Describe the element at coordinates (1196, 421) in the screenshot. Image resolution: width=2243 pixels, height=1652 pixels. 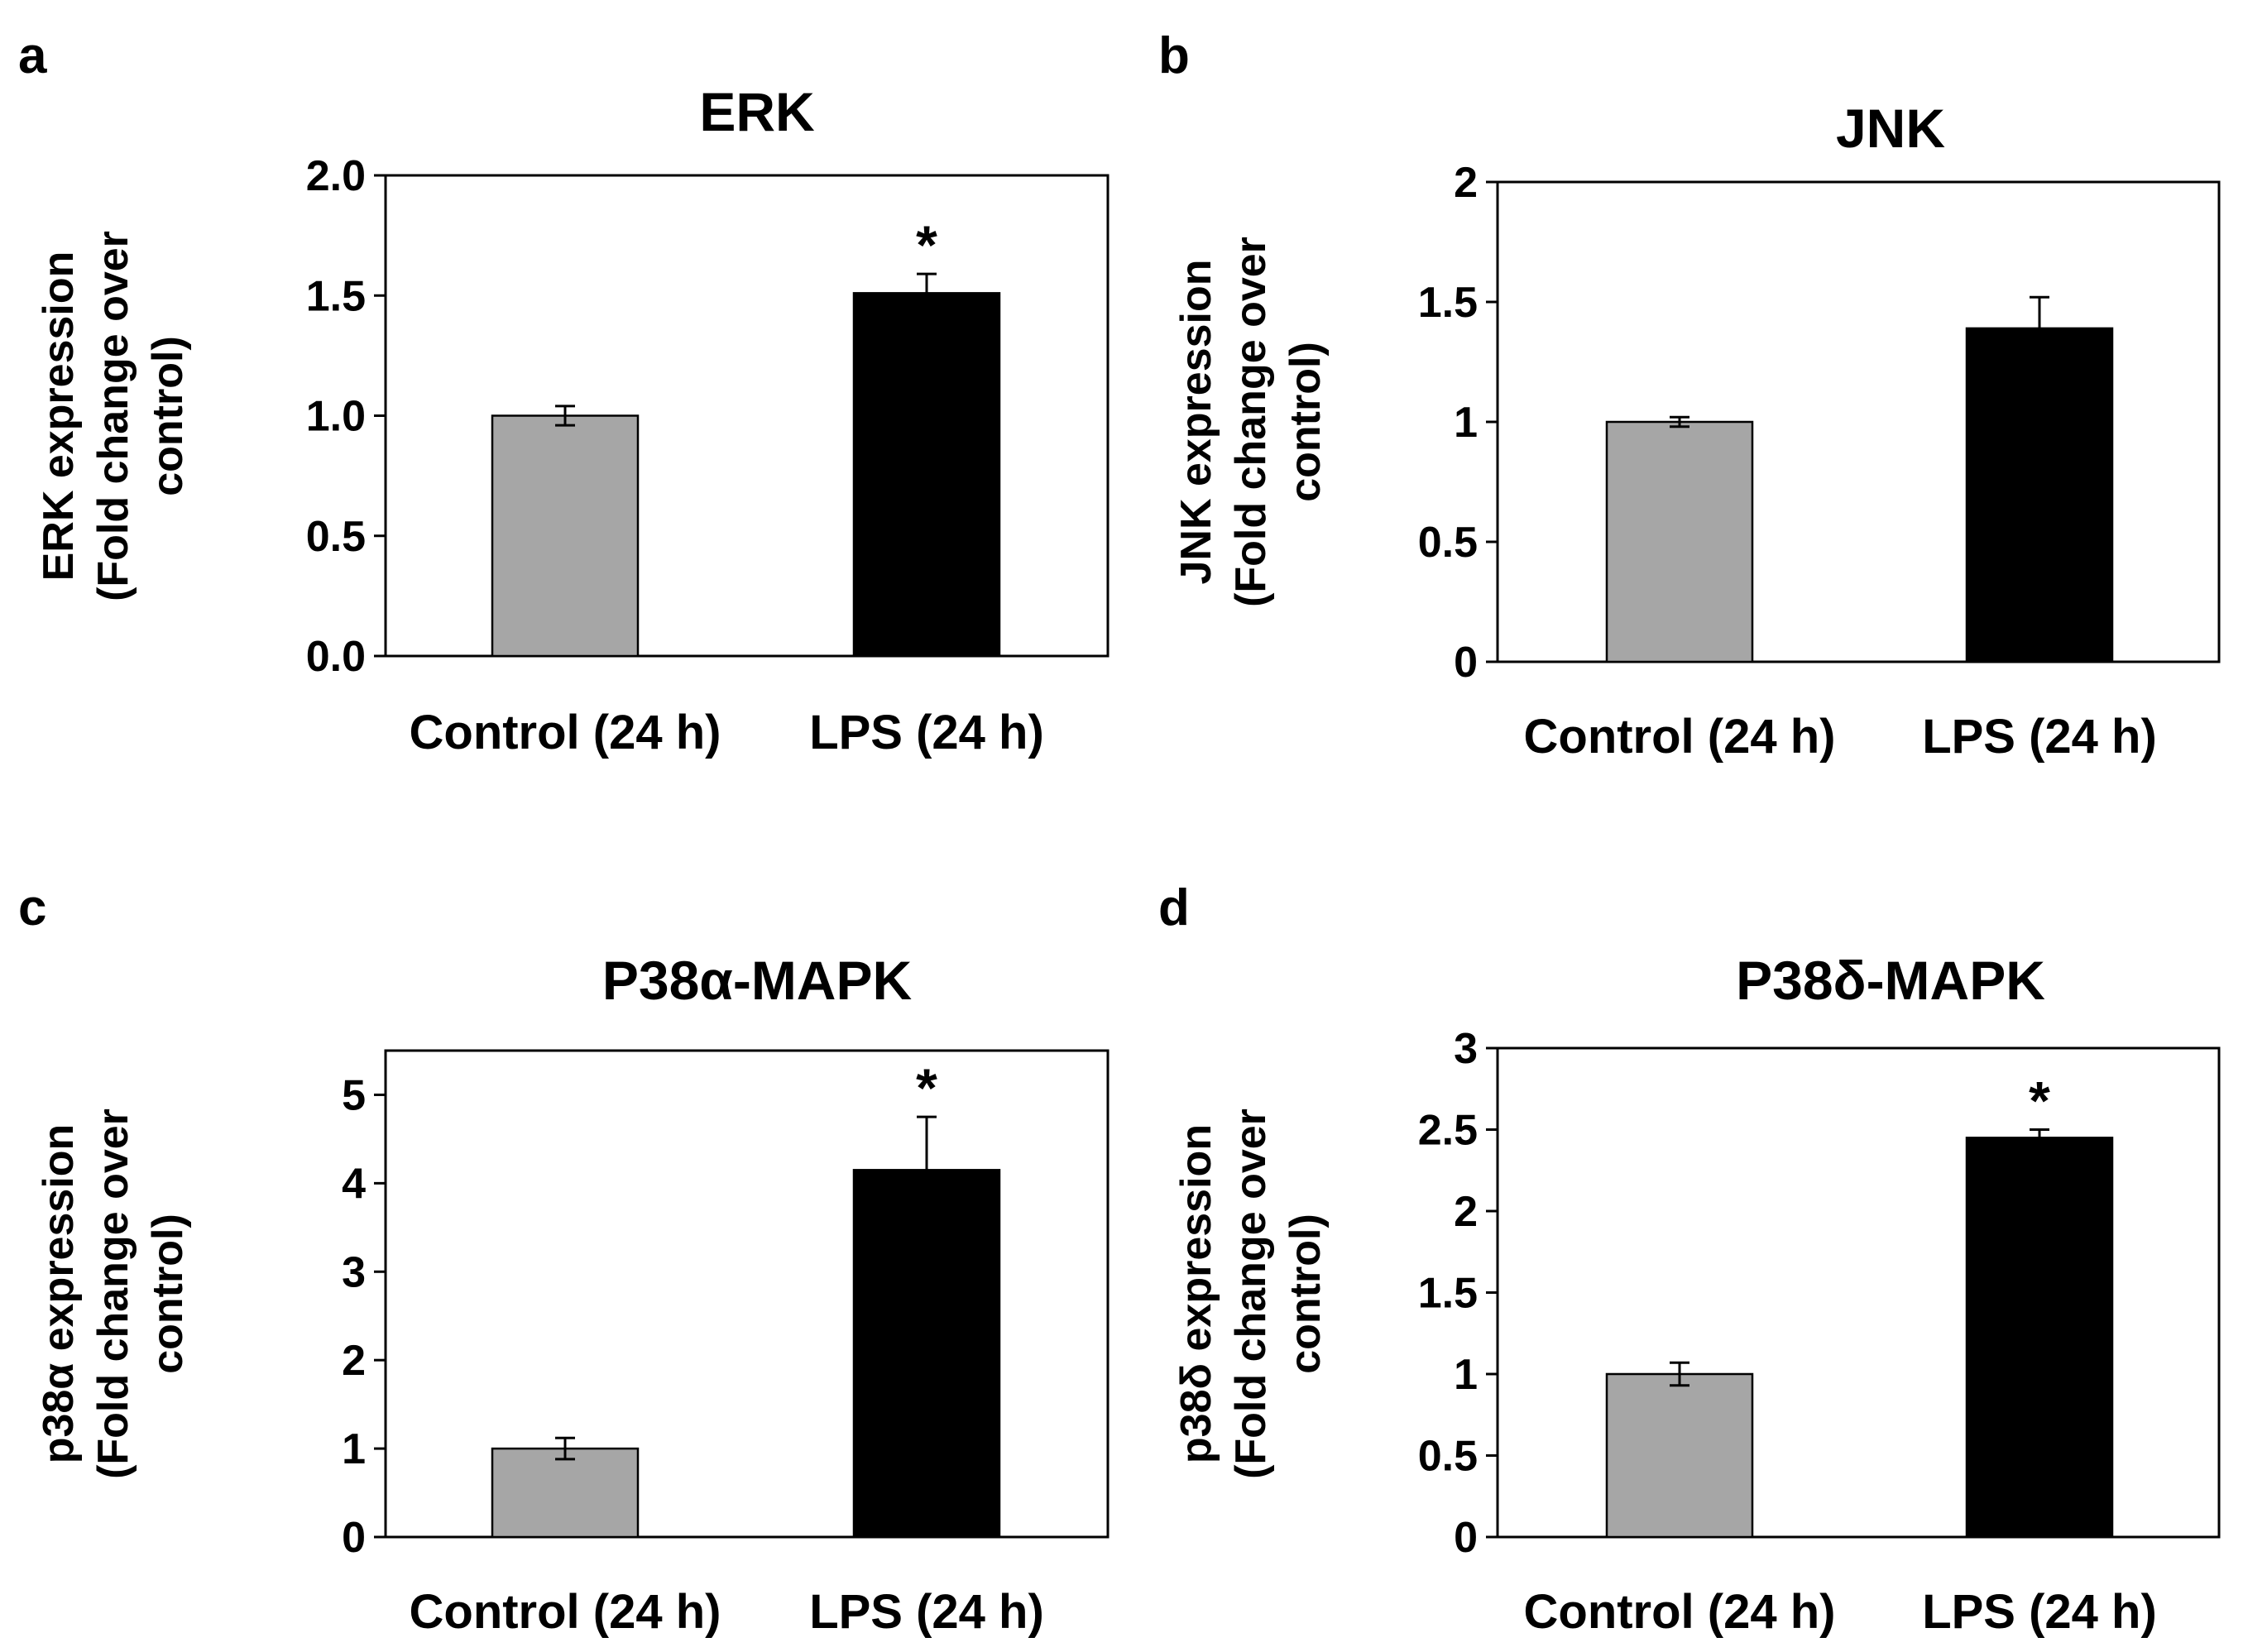
I see `y-axis-label-line: JNK expression` at that location.